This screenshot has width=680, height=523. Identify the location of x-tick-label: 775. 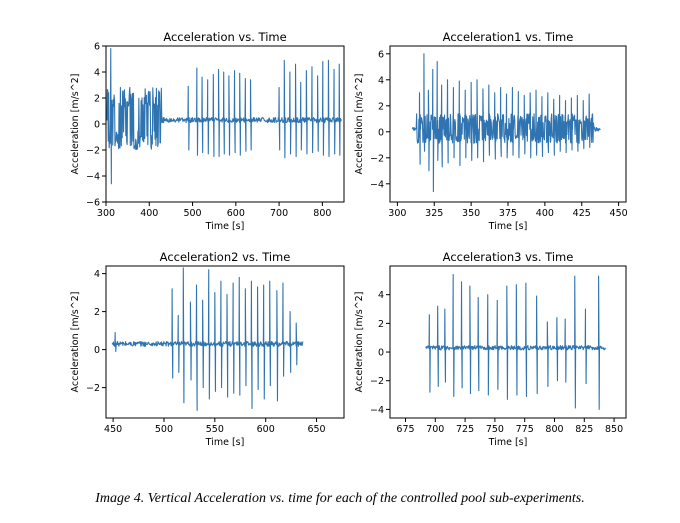
(525, 429).